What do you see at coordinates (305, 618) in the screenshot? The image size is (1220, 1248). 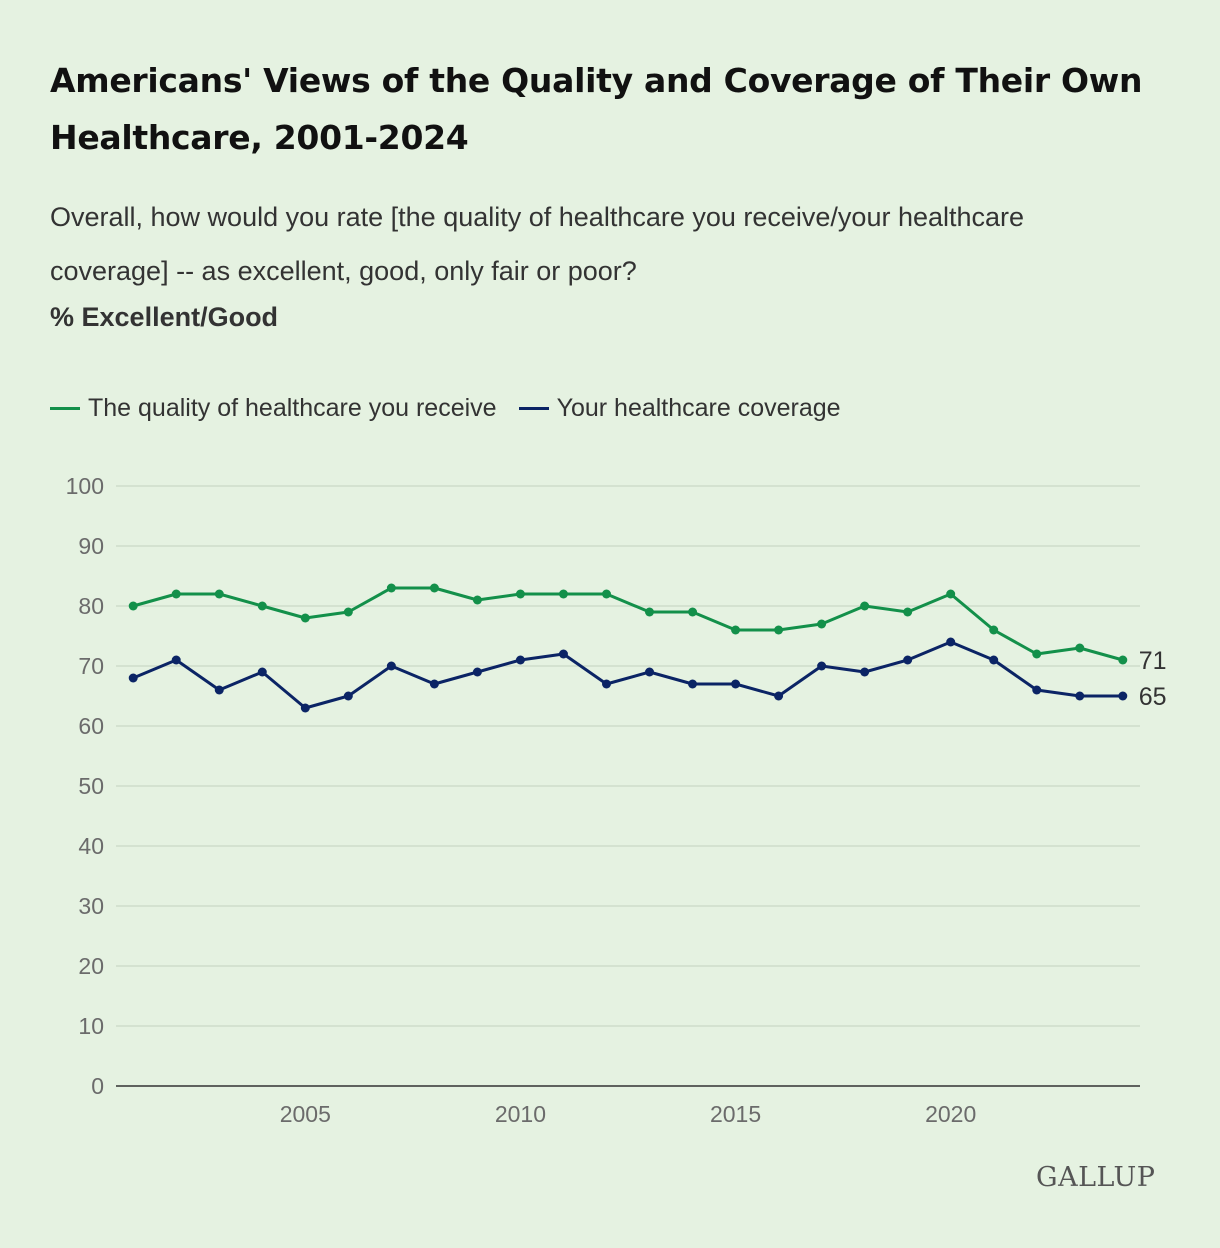 I see `data-point-quality-2005` at bounding box center [305, 618].